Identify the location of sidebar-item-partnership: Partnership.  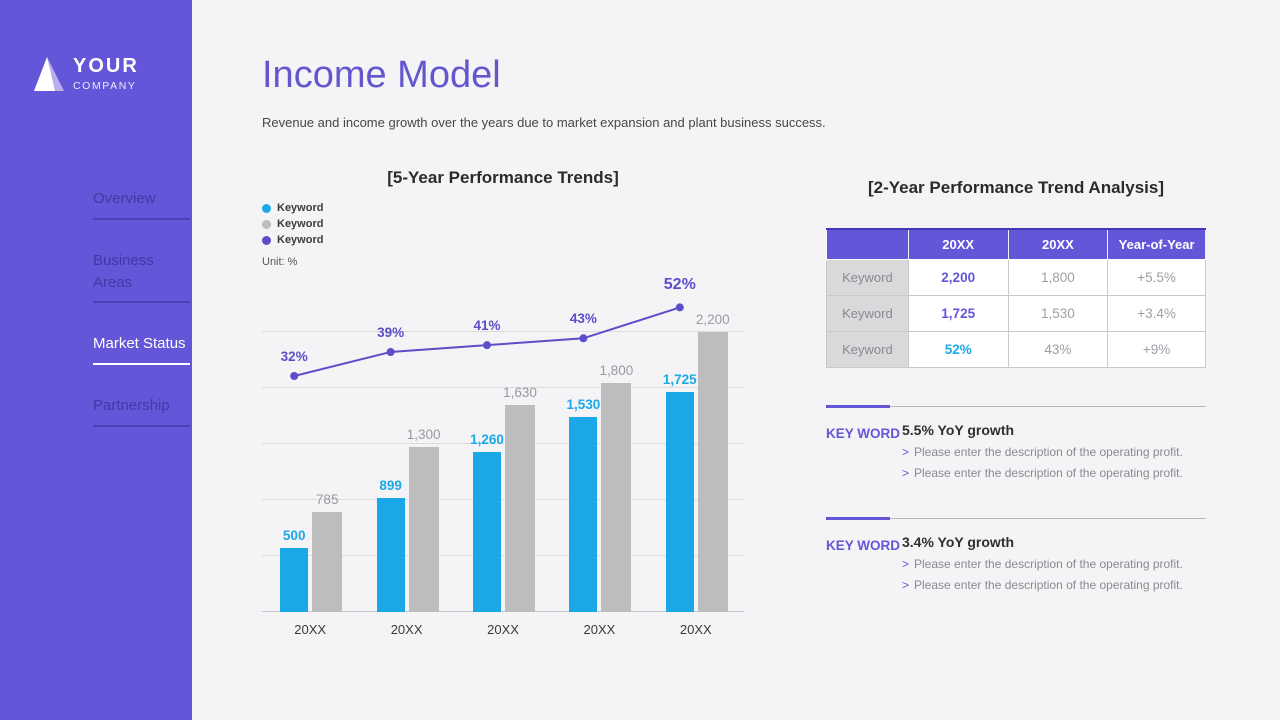
(141, 411).